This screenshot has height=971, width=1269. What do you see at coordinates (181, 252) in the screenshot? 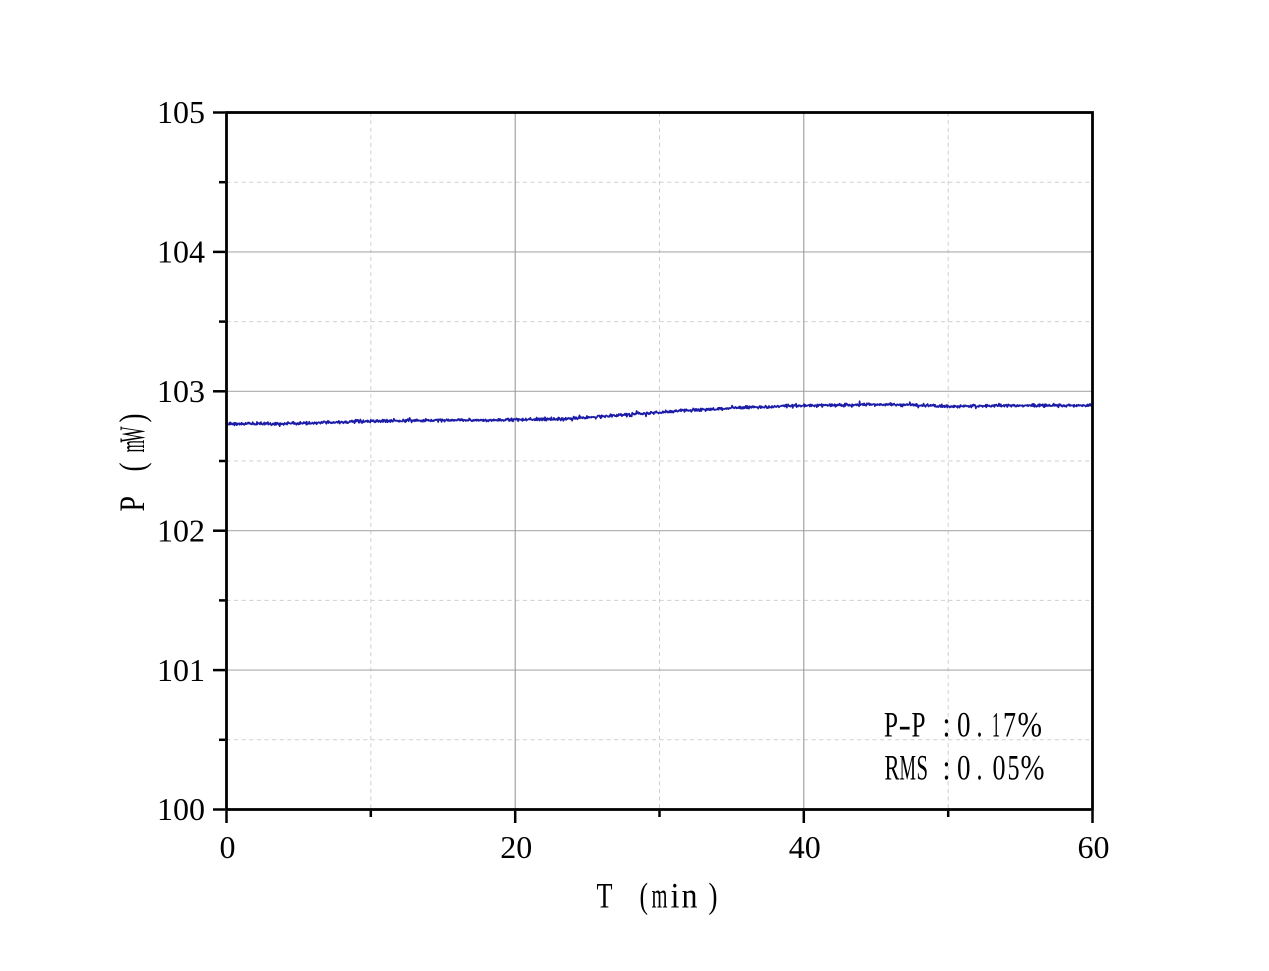
I see `svg-text: 104` at bounding box center [181, 252].